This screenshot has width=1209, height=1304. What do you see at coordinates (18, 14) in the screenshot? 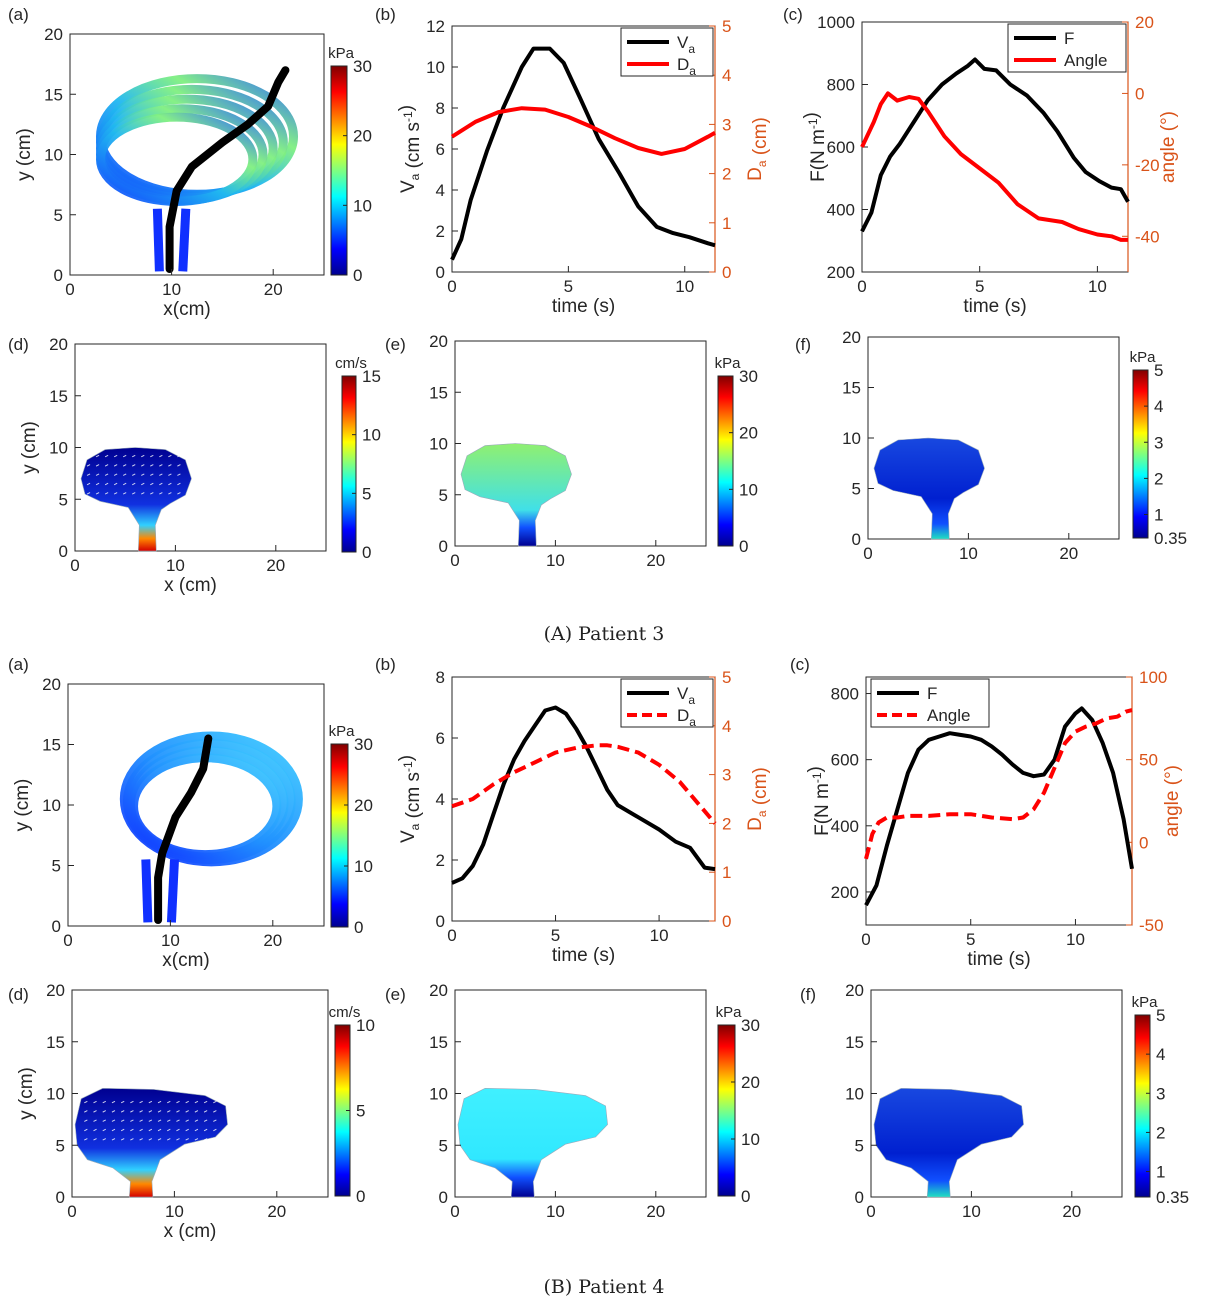
I see `panel-letter: (a)` at bounding box center [18, 14].